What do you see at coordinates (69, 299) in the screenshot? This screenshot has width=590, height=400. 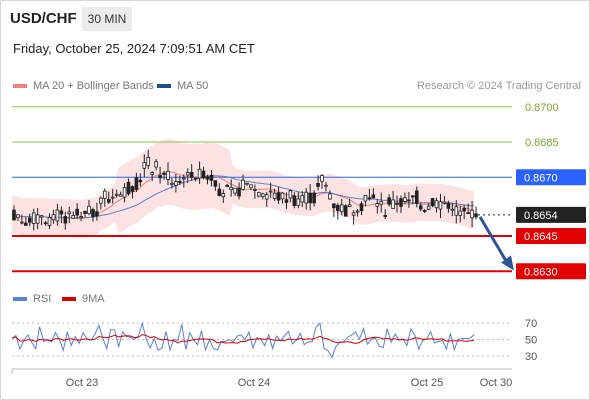 I see `rsi-ma-swatch` at bounding box center [69, 299].